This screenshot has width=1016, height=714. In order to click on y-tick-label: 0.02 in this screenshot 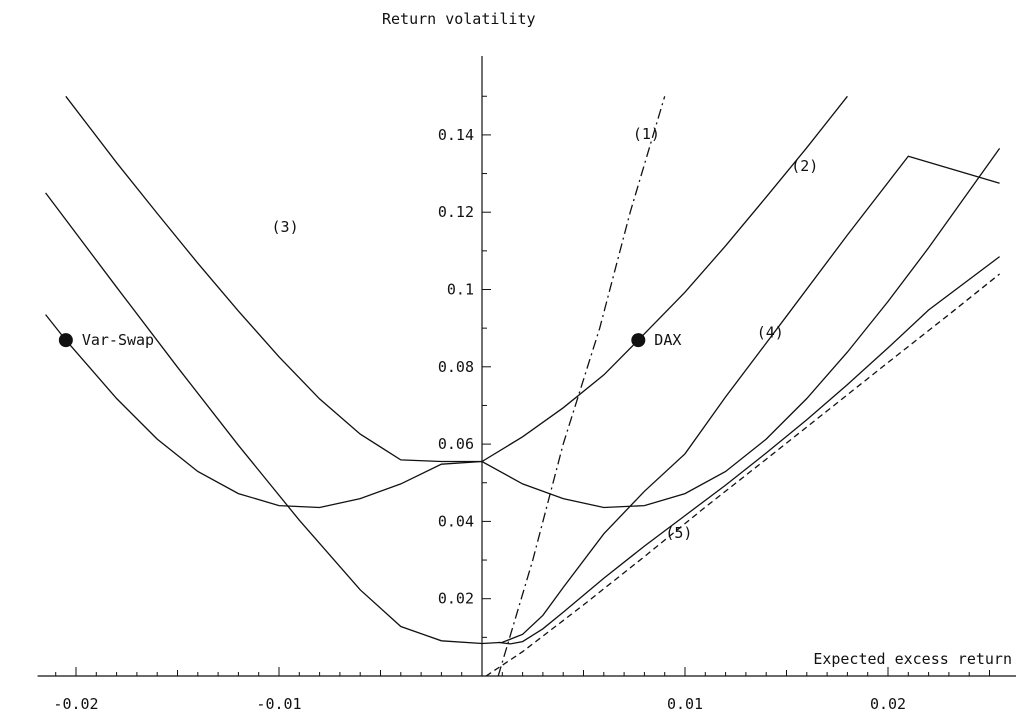, I will do `click(456, 599)`.